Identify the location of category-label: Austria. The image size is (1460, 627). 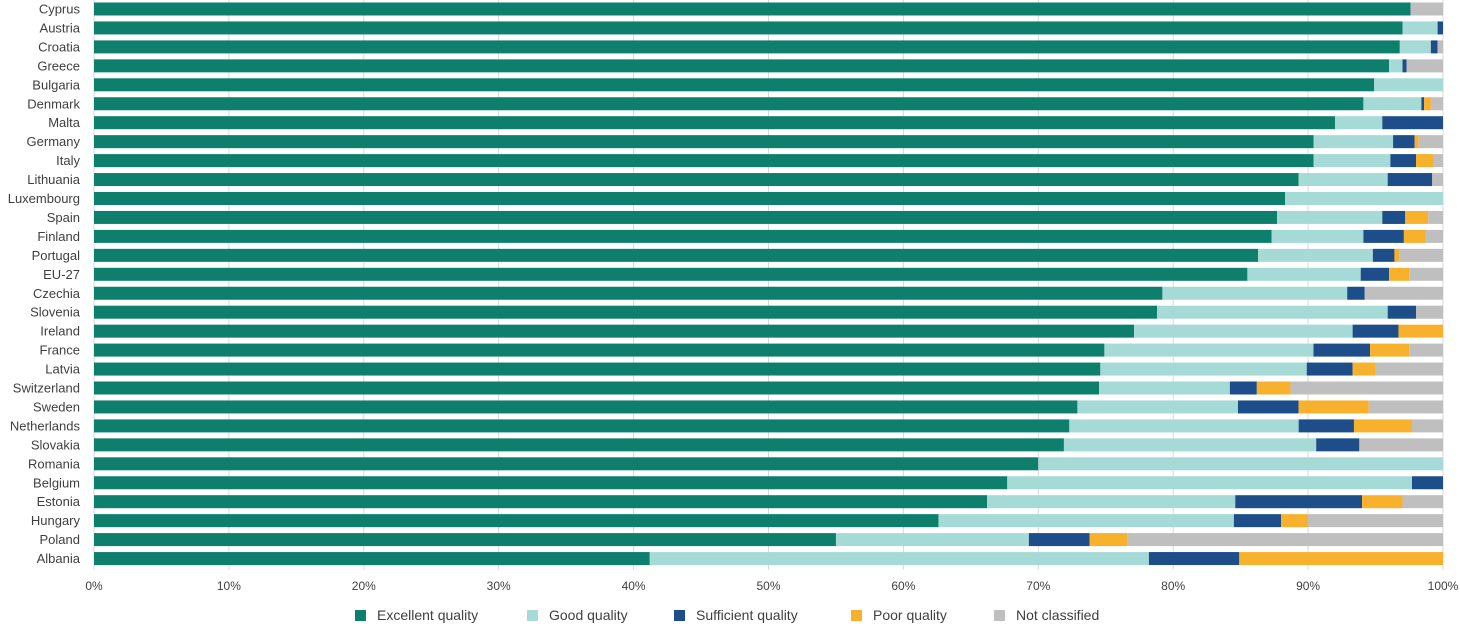
(60, 27).